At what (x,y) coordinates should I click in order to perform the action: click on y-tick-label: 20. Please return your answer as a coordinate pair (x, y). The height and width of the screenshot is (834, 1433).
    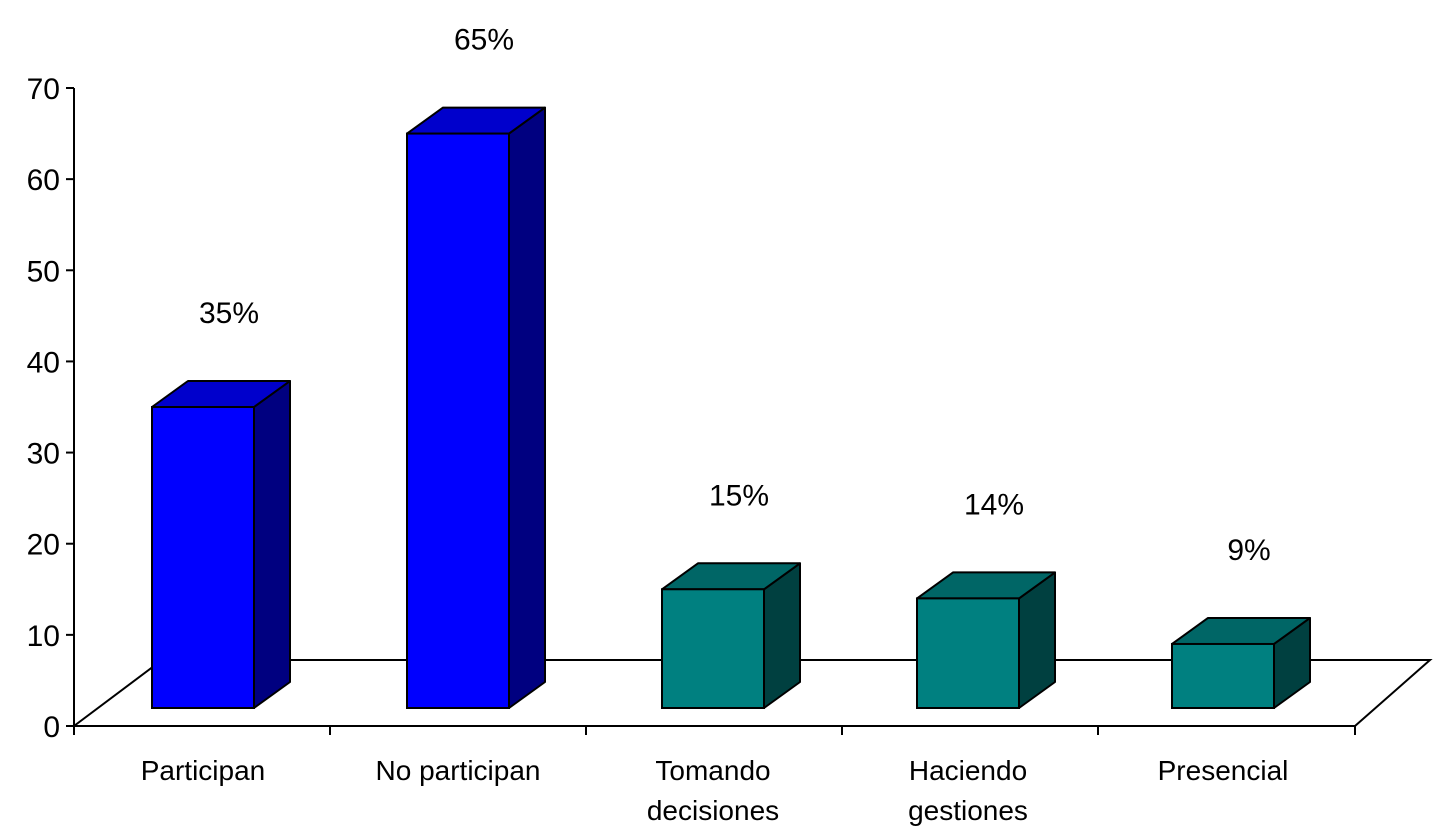
    Looking at the image, I should click on (43, 545).